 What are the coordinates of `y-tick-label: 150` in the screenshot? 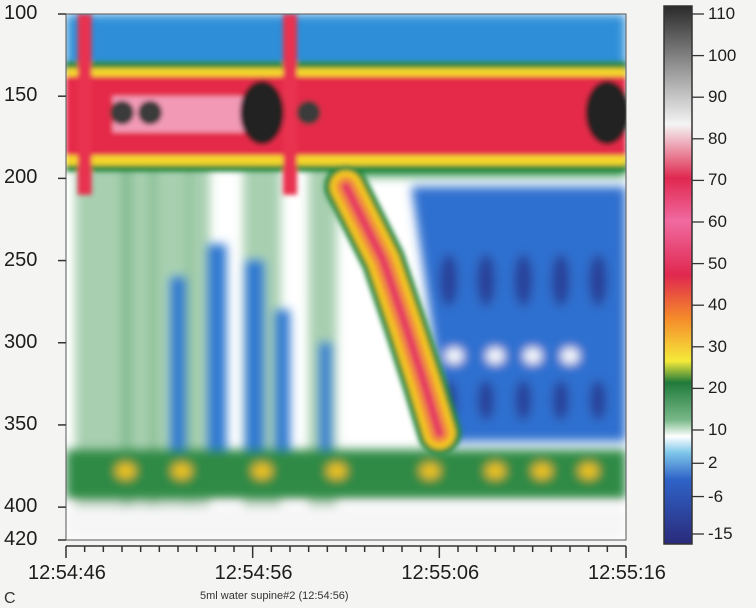 It's located at (21, 95).